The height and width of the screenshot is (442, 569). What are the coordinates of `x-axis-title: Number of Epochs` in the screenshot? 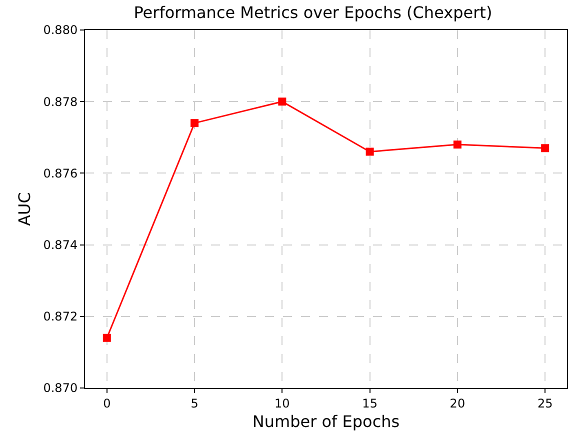 It's located at (326, 422).